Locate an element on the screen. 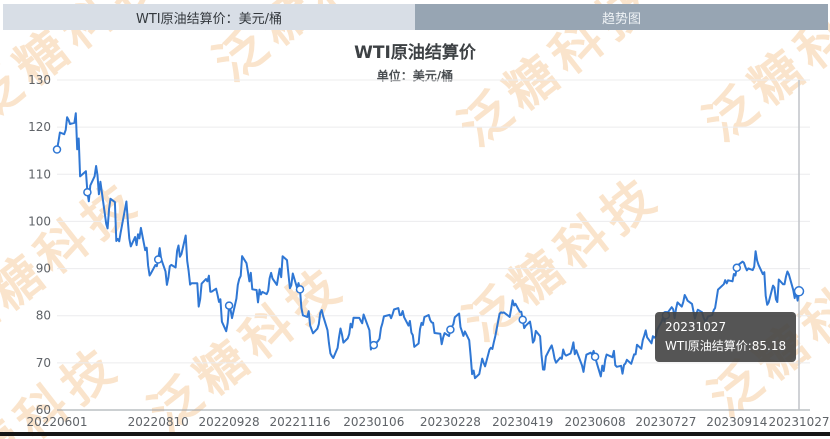  tooltip-value: WTI原油结算价:85.18 is located at coordinates (726, 346).